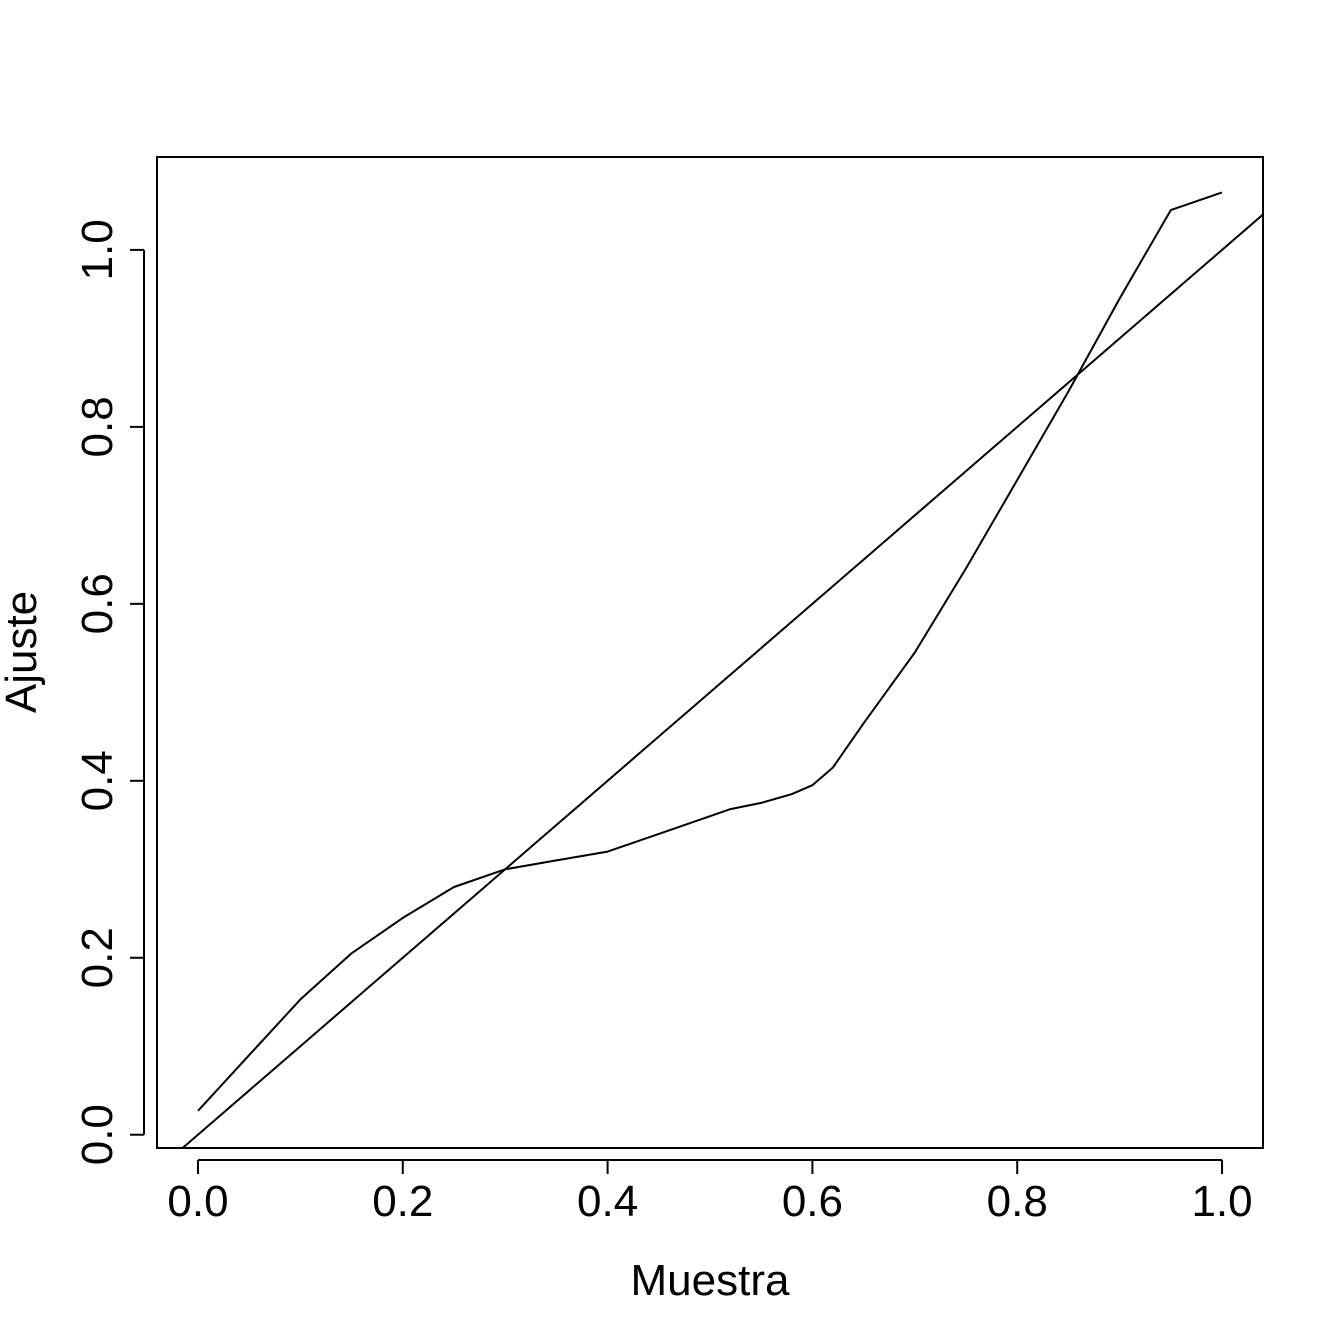 The image size is (1344, 1344). What do you see at coordinates (23, 652) in the screenshot?
I see `y-axis-title: Ajuste` at bounding box center [23, 652].